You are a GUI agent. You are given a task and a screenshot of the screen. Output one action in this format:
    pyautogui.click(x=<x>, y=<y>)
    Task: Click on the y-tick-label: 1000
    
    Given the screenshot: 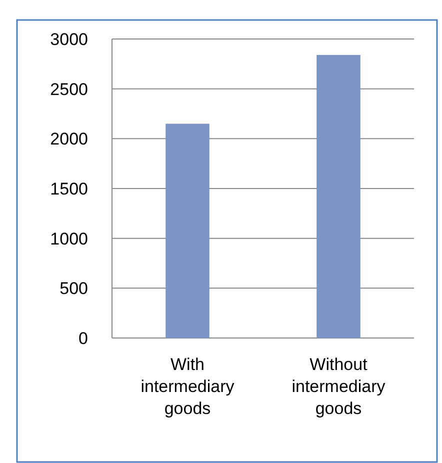 What is the action you would take?
    pyautogui.click(x=69, y=238)
    